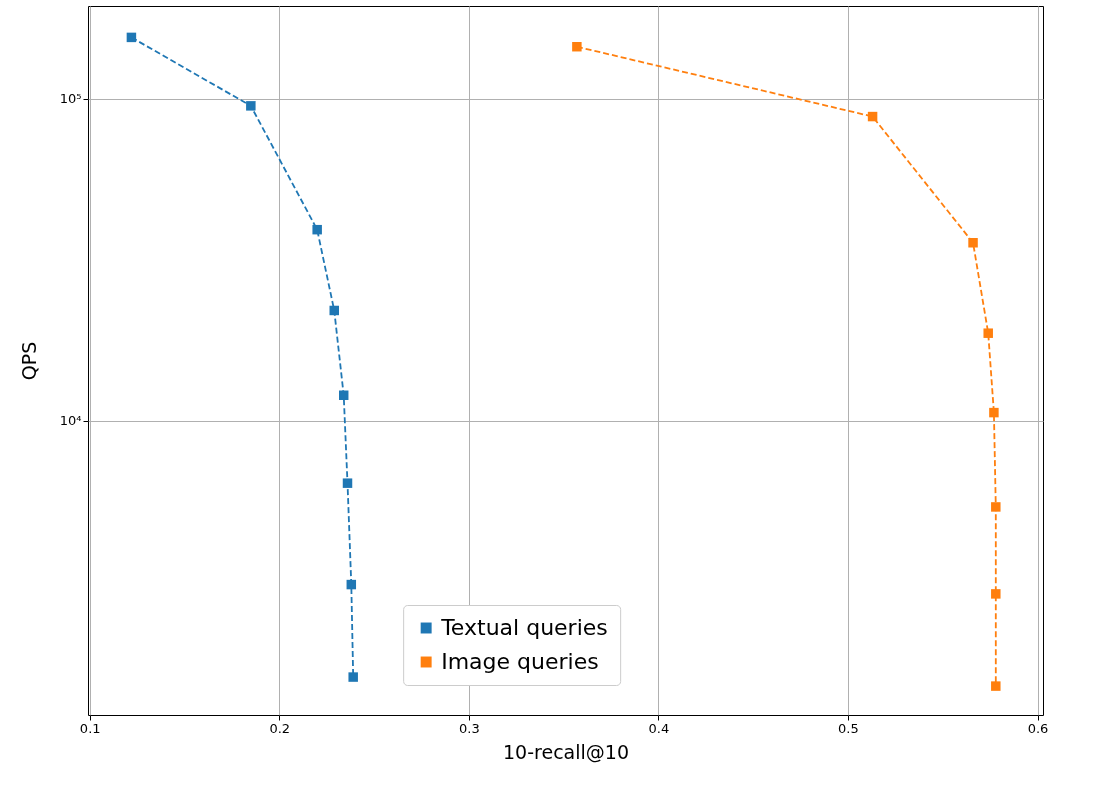  What do you see at coordinates (848, 728) in the screenshot?
I see `x-tick-label: 0.5` at bounding box center [848, 728].